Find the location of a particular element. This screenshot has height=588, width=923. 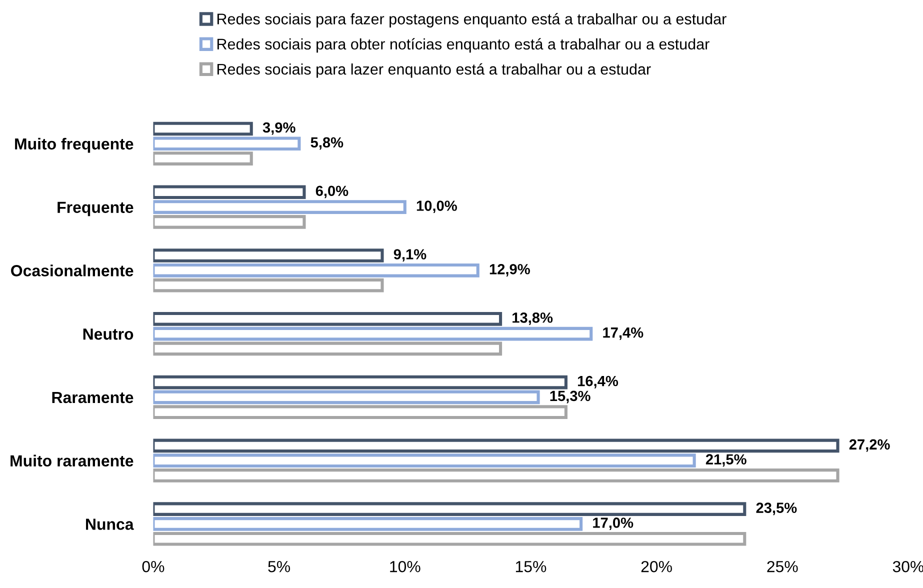

y-tick-label: Muito frequente is located at coordinates (74, 145).